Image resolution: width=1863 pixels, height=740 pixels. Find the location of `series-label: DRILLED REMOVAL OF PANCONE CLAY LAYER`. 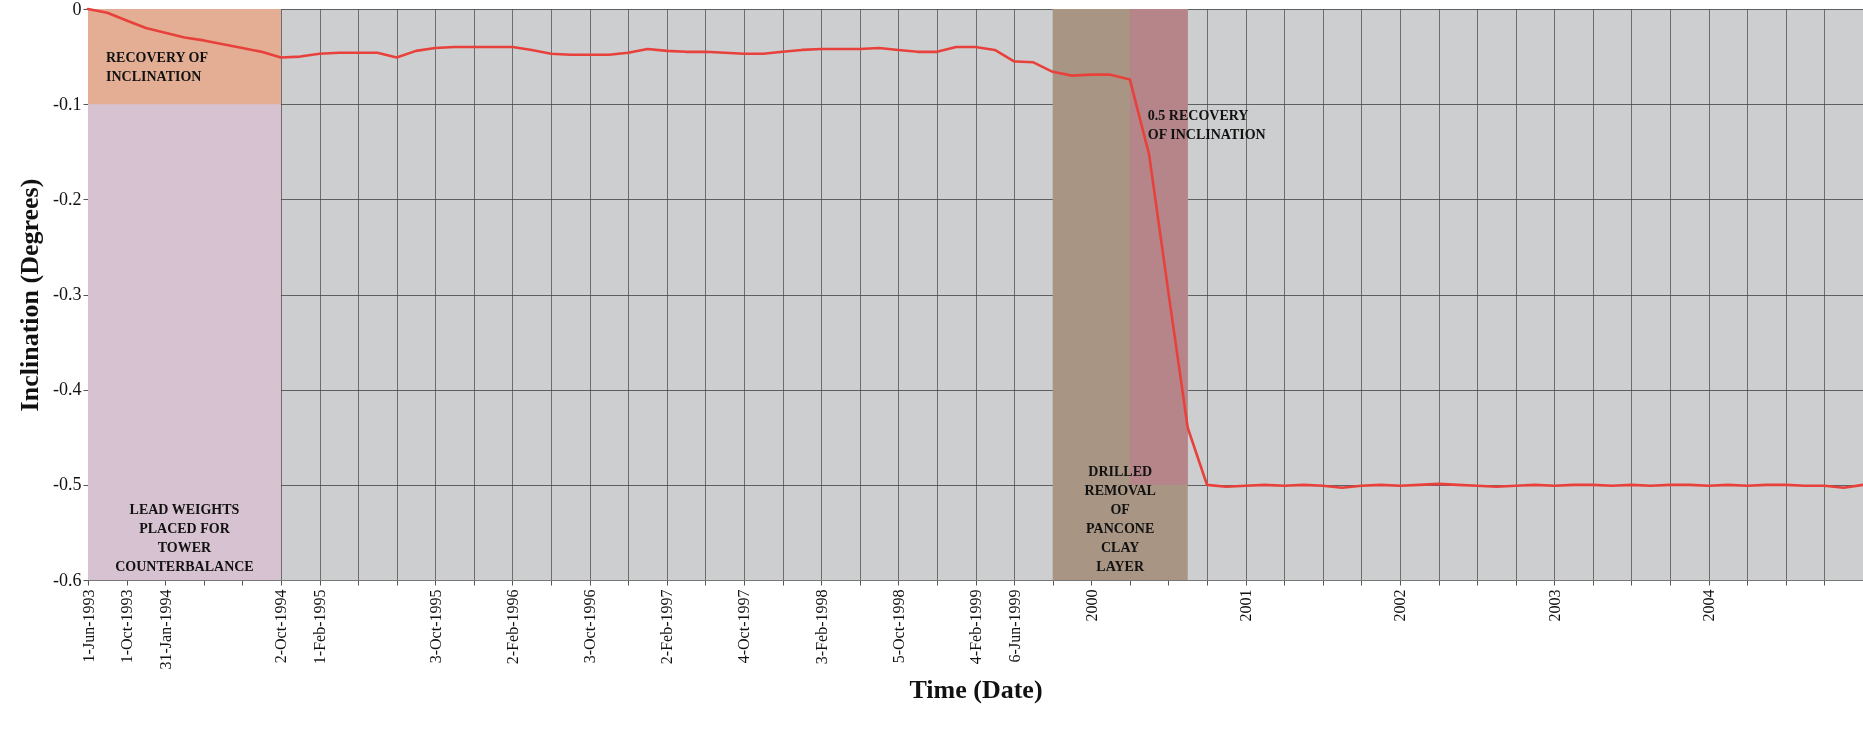

series-label: DRILLED REMOVAL OF PANCONE CLAY LAYER is located at coordinates (1120, 519).